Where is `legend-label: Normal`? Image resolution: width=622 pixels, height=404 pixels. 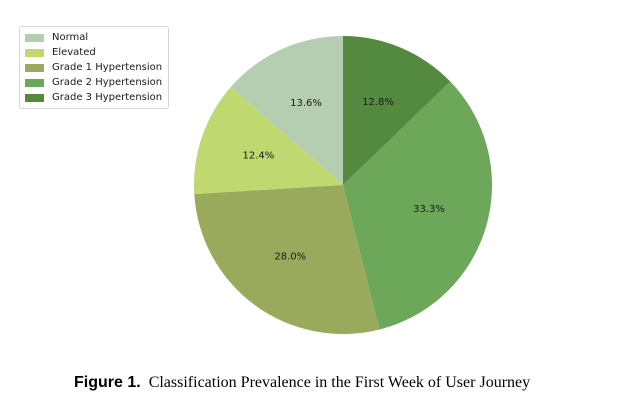 legend-label: Normal is located at coordinates (70, 37).